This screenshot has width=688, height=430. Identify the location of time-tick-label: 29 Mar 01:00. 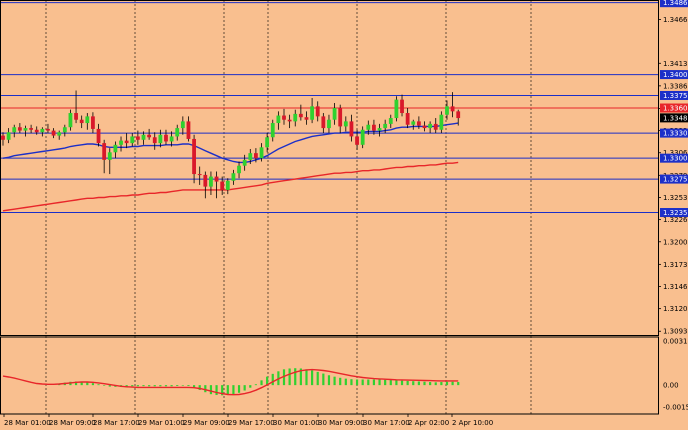
(161, 423).